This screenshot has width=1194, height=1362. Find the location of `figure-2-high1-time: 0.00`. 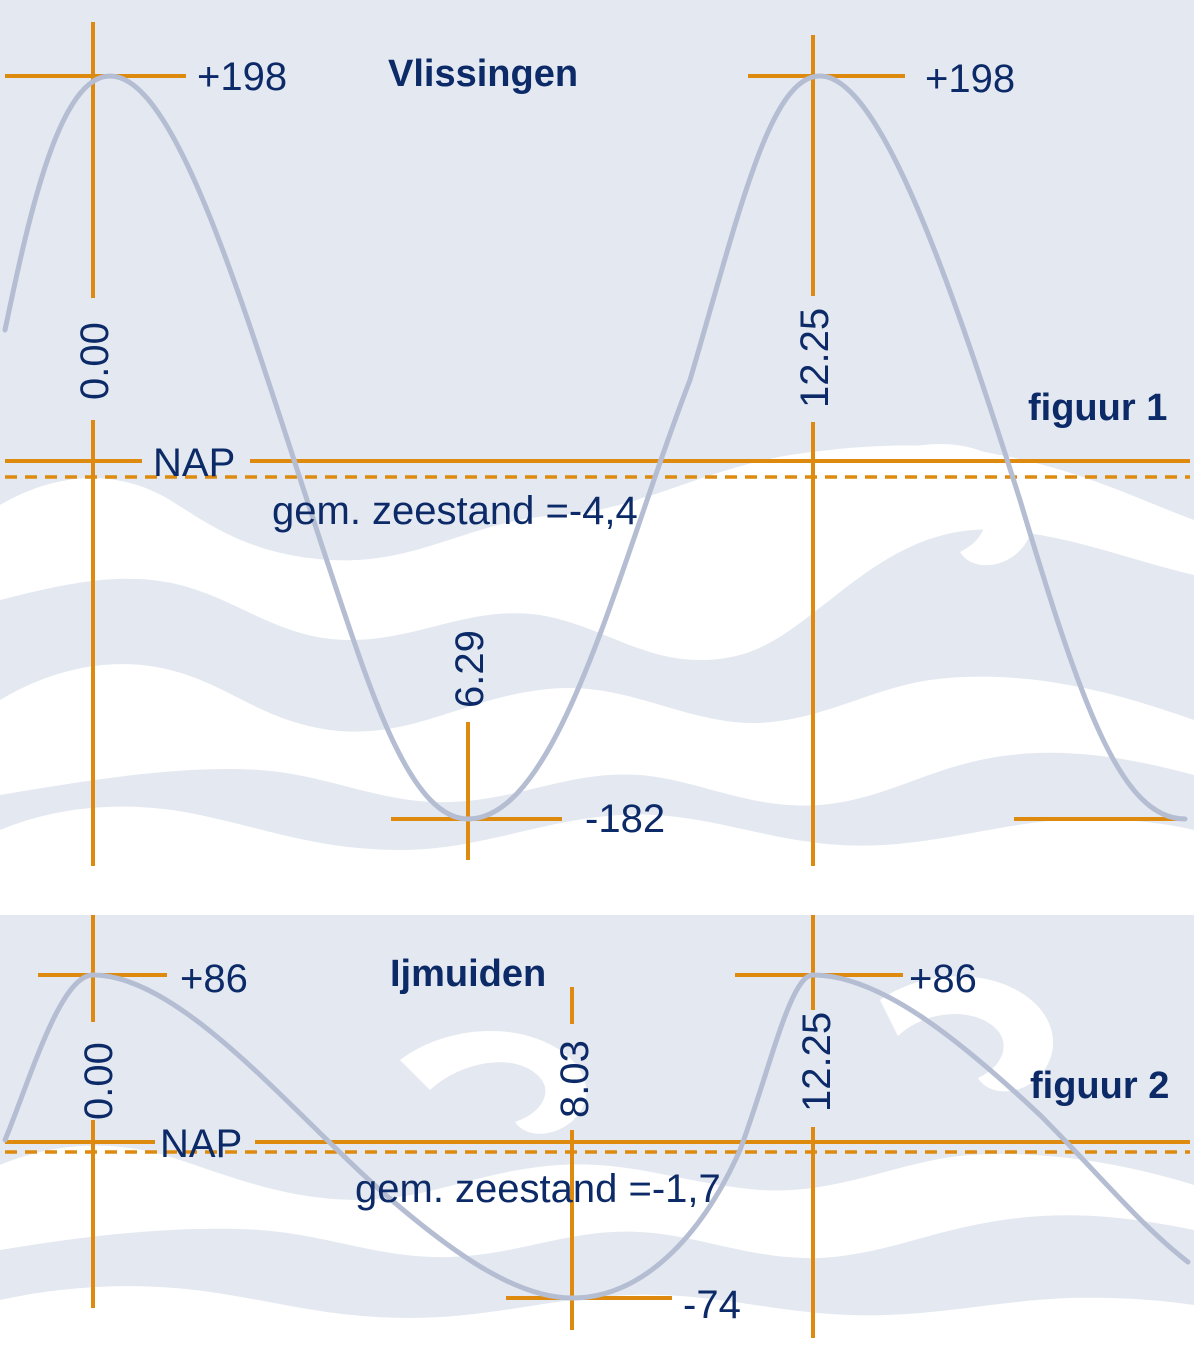

figure-2-high1-time: 0.00 is located at coordinates (99, 1081).